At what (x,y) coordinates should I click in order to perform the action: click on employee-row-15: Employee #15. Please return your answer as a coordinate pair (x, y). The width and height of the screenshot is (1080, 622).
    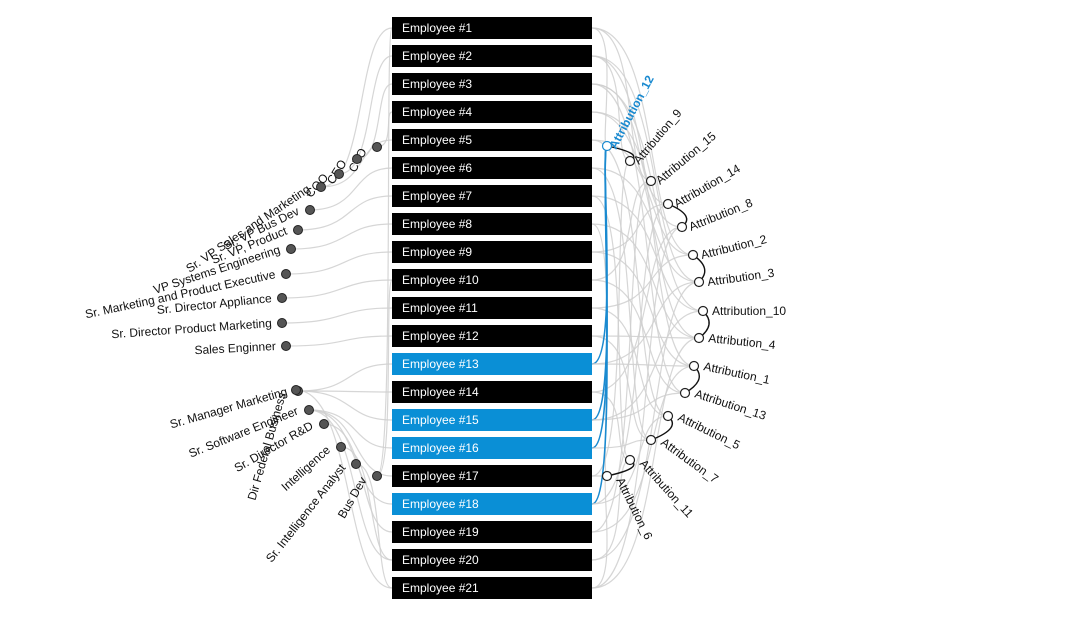
    Looking at the image, I should click on (492, 420).